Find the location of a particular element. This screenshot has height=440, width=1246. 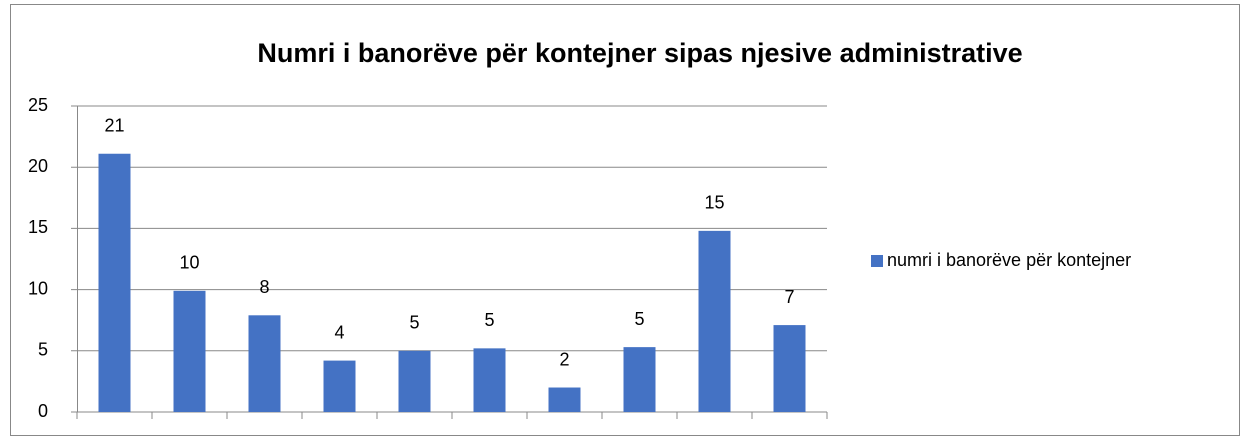

data-label: 7 is located at coordinates (789, 297).